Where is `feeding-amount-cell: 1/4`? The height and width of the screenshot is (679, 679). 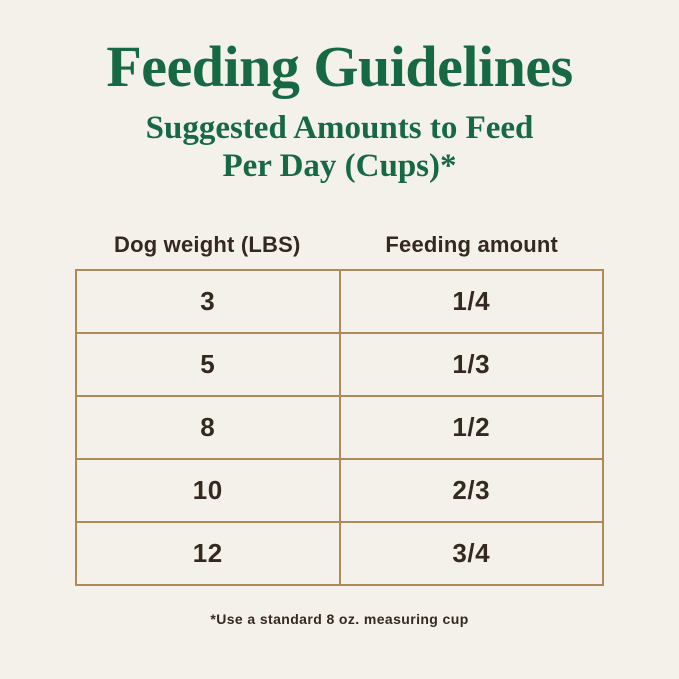
feeding-amount-cell: 1/4 is located at coordinates (471, 302).